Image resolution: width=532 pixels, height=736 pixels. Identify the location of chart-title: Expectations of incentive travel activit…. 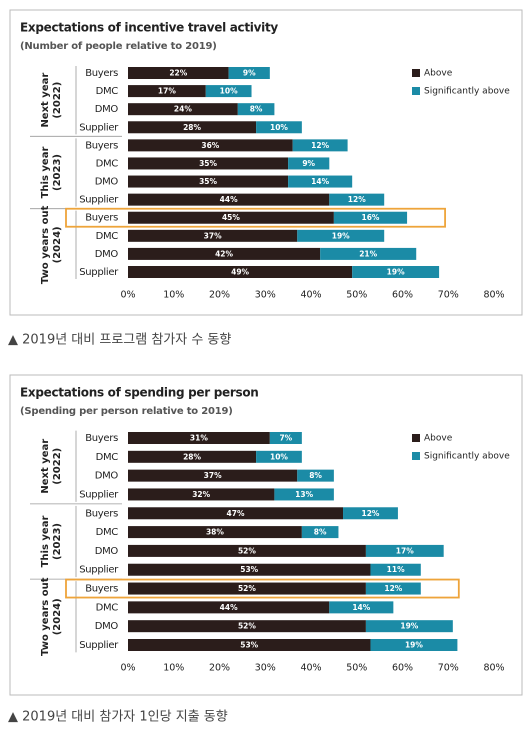
(149, 28).